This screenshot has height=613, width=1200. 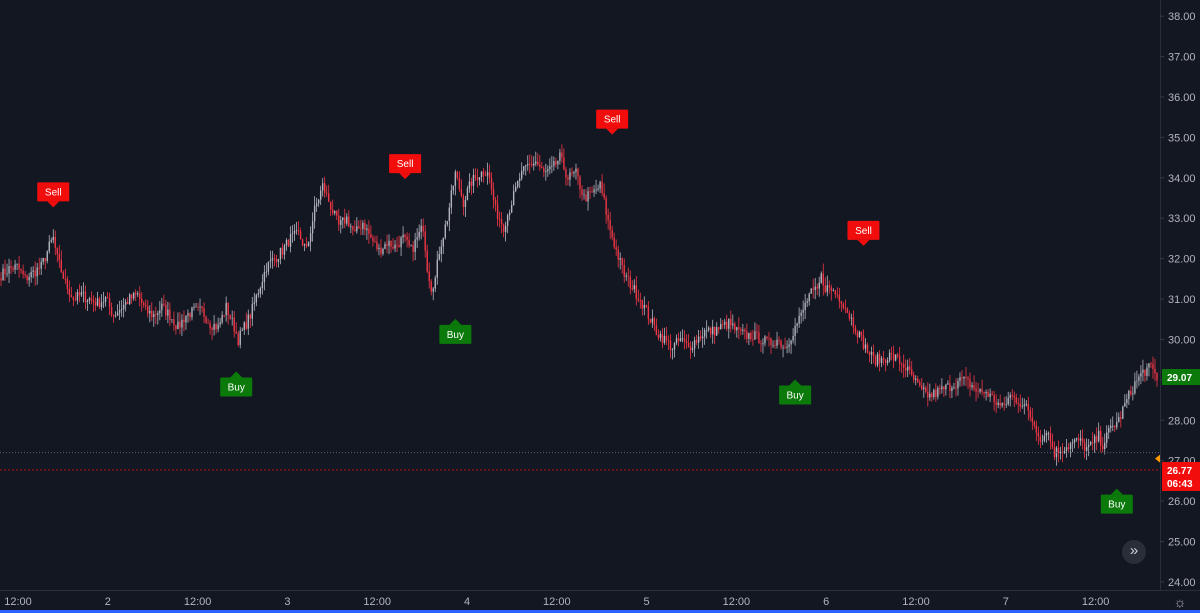 What do you see at coordinates (794, 396) in the screenshot?
I see `signal-text: Buy` at bounding box center [794, 396].